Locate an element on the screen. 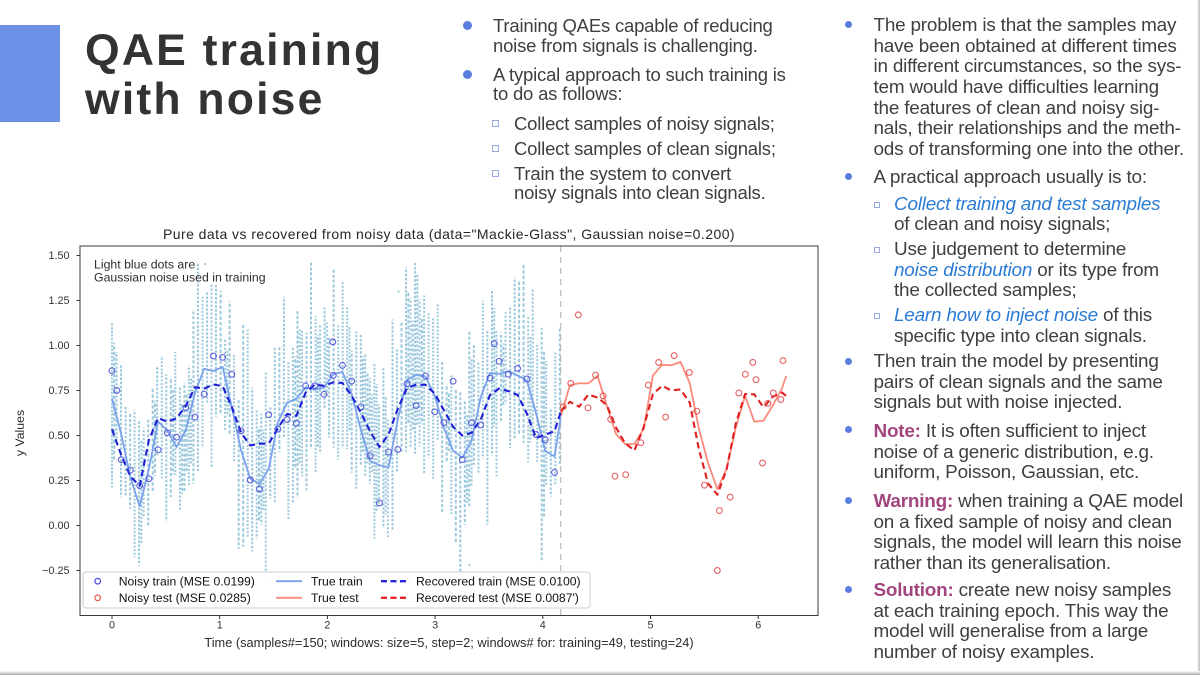 The width and height of the screenshot is (1200, 675). svg-text: True train is located at coordinates (337, 582).